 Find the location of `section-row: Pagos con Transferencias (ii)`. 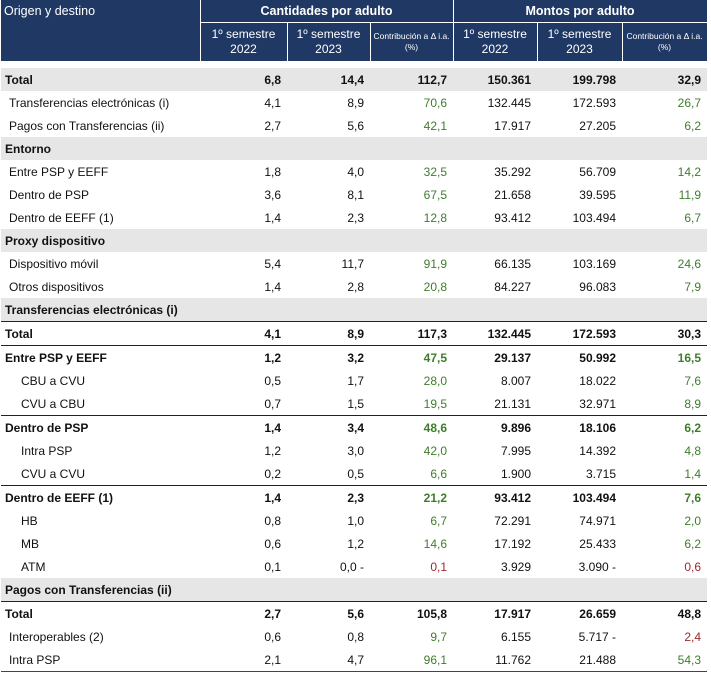

section-row: Pagos con Transferencias (ii) is located at coordinates (354, 590).